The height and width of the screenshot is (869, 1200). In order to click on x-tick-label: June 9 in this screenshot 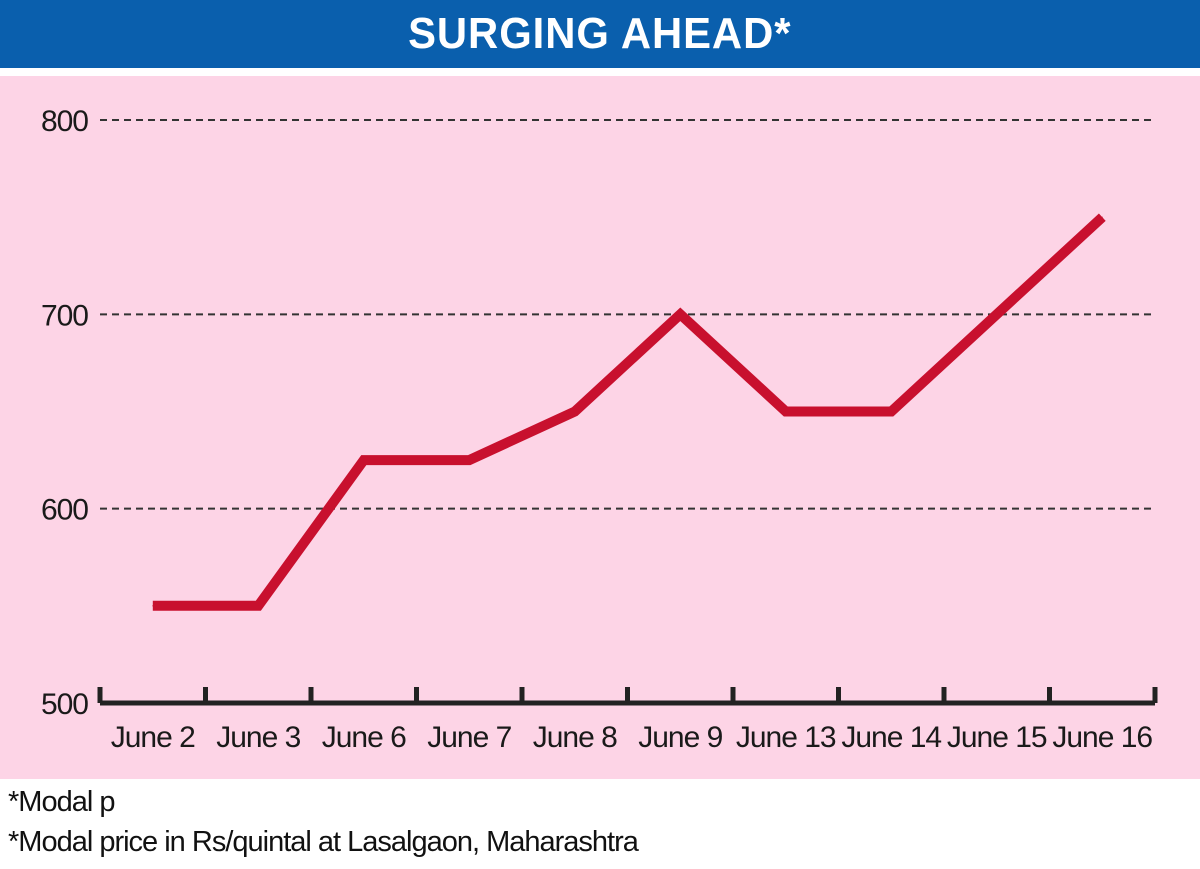, I will do `click(680, 737)`.